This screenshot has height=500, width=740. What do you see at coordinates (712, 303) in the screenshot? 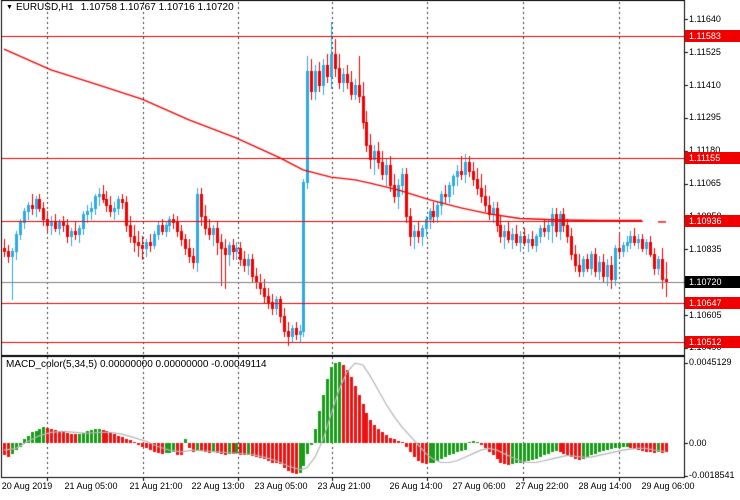
I see `price-level-badge: 1.10647` at bounding box center [712, 303].